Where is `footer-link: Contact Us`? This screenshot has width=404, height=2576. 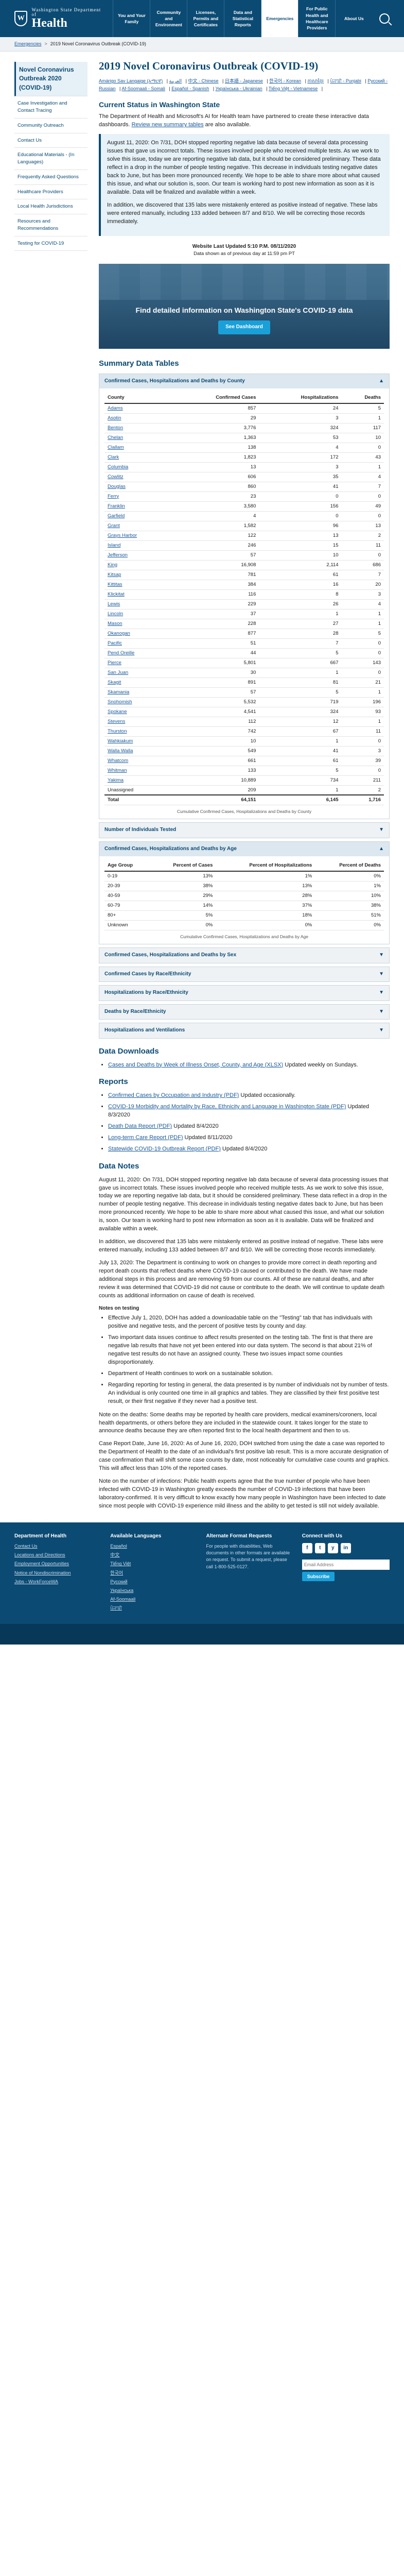
footer-link: Contact Us is located at coordinates (26, 1546).